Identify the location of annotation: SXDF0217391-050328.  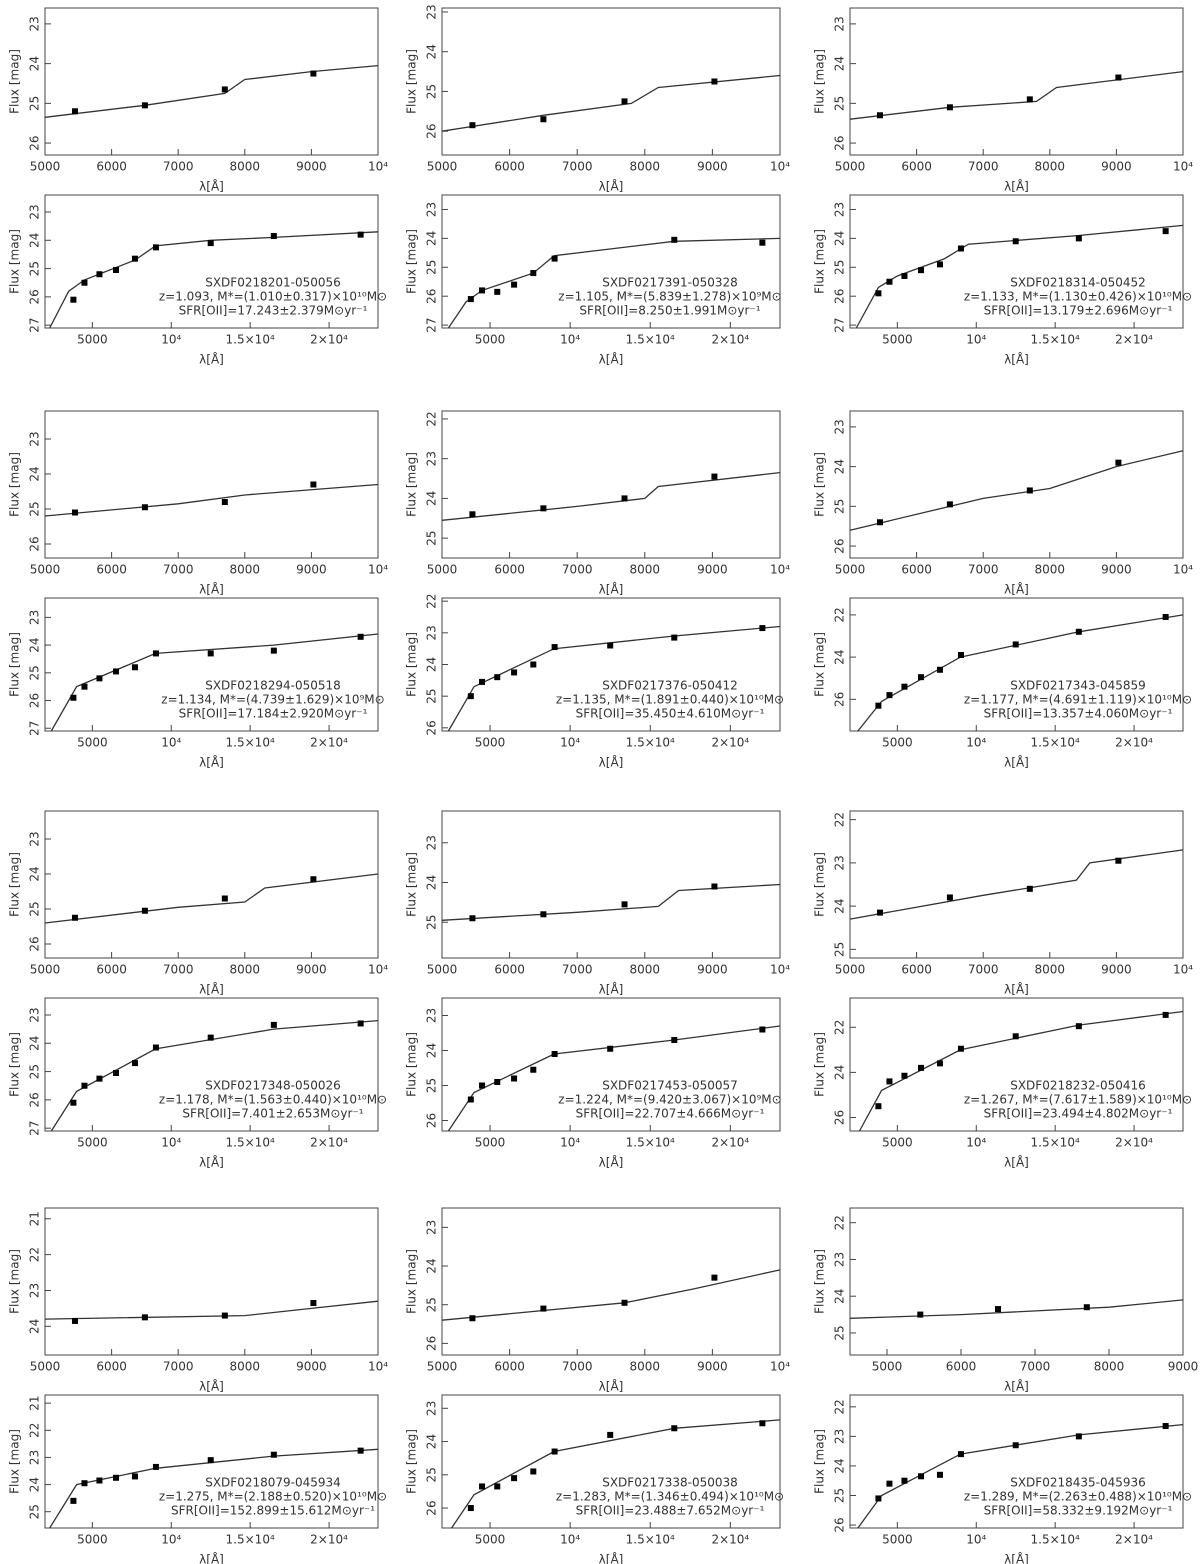
(670, 283).